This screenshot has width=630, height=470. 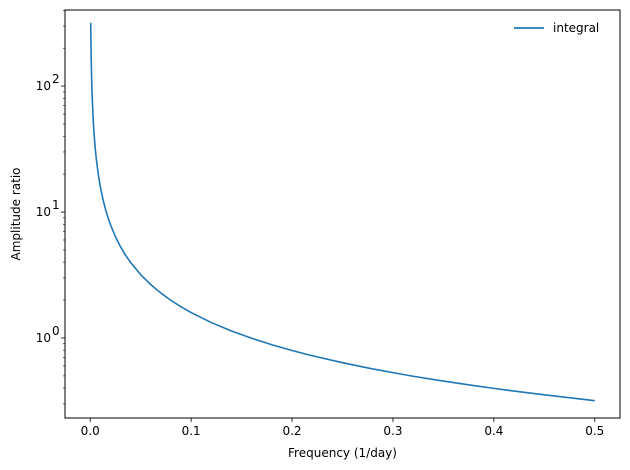 I want to click on y-tick-exponent: 0, so click(x=56, y=331).